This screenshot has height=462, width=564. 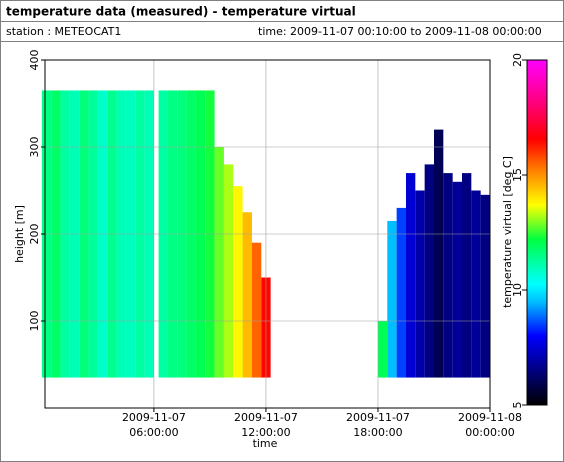 I want to click on y-tick-label: 300, so click(x=34, y=147).